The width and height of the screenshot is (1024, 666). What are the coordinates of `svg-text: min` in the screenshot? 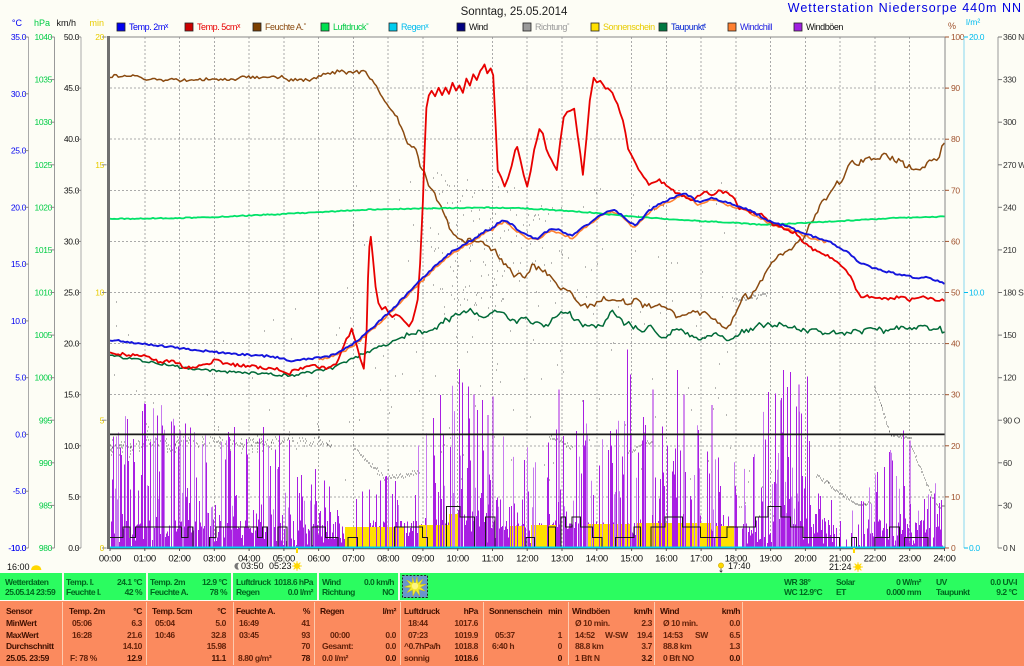 It's located at (96, 23).